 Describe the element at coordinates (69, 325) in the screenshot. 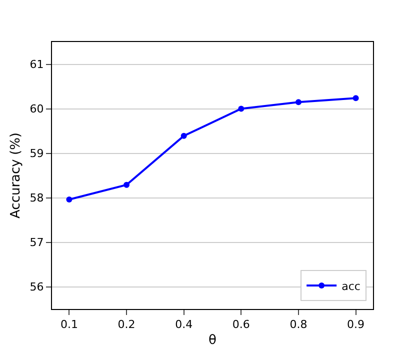

I see `x-tick-label: 0.1` at that location.